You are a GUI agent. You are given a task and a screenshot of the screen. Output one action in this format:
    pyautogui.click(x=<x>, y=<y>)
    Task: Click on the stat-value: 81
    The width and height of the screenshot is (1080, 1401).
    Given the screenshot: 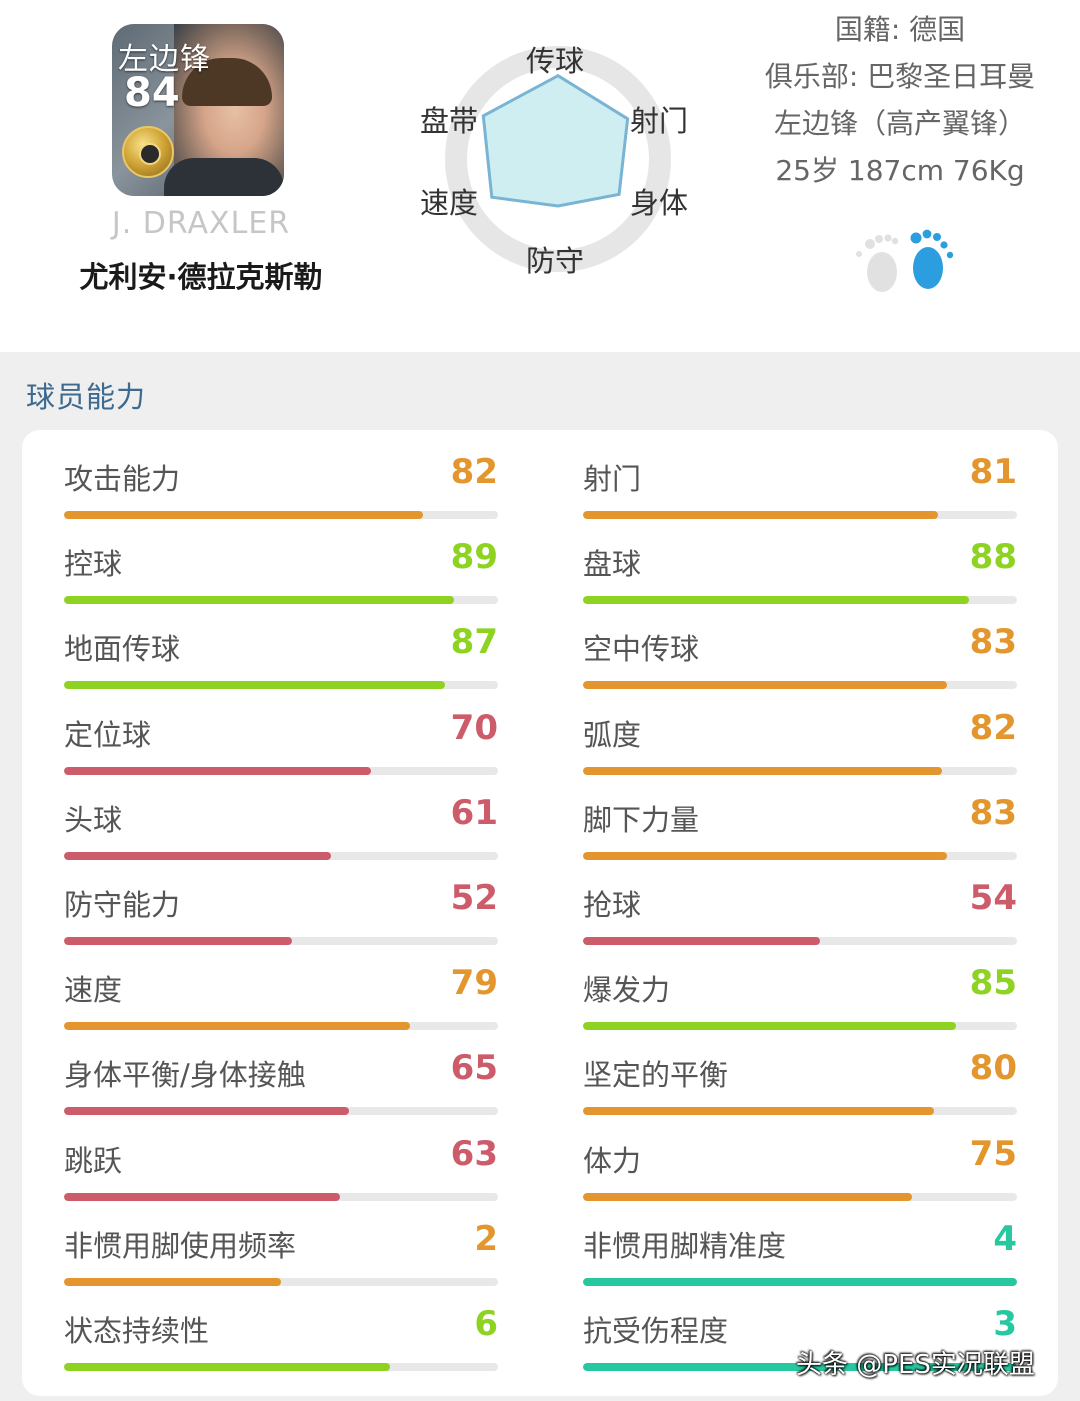 What is the action you would take?
    pyautogui.click(x=993, y=472)
    